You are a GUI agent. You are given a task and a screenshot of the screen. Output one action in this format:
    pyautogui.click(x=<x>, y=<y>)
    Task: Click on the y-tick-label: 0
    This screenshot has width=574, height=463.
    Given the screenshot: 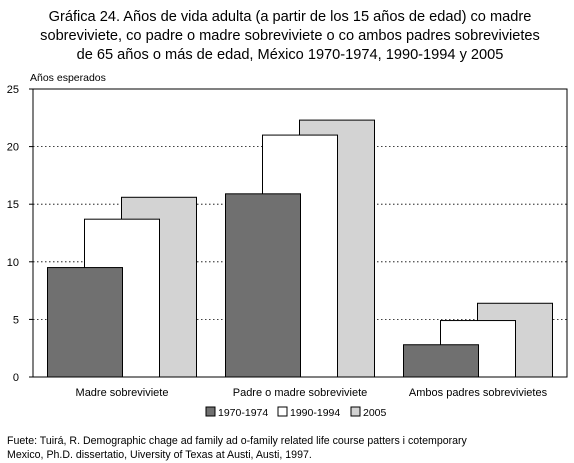 What is the action you would take?
    pyautogui.click(x=16, y=378)
    